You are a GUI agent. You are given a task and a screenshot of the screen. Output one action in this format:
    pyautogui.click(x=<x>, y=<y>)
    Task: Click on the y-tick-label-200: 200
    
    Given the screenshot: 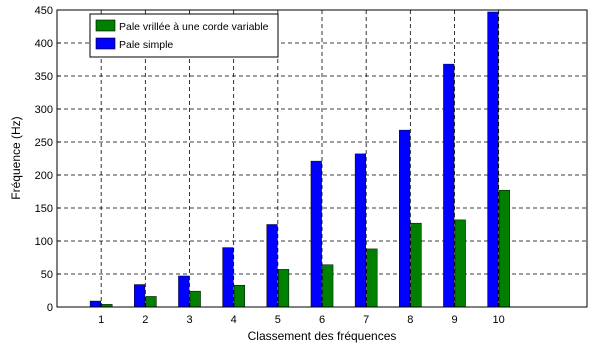 What is the action you would take?
    pyautogui.click(x=44, y=176)
    